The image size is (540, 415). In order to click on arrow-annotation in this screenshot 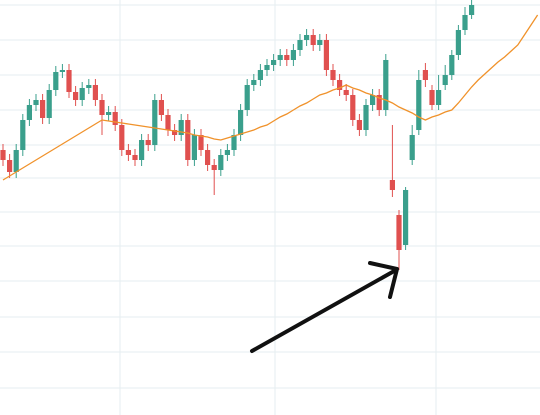, I will do `click(324, 307)`.